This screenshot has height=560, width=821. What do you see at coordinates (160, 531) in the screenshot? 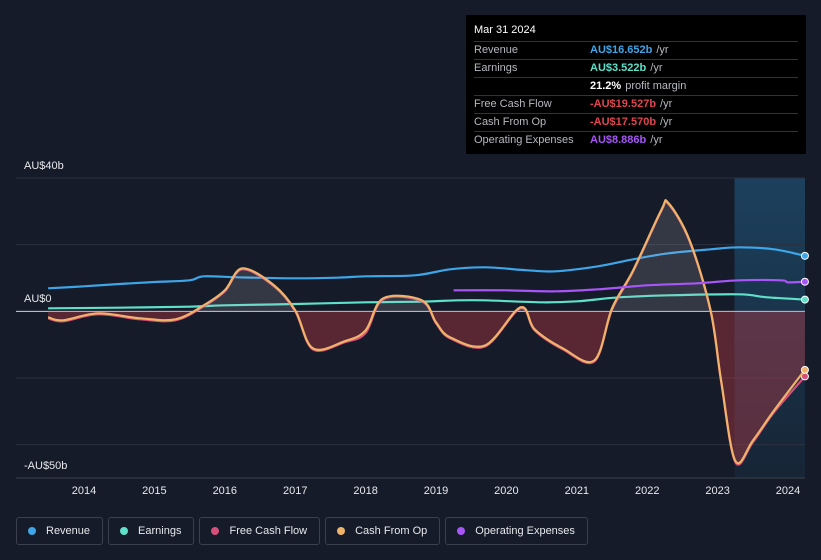
I see `legend-label: Earnings` at bounding box center [160, 531].